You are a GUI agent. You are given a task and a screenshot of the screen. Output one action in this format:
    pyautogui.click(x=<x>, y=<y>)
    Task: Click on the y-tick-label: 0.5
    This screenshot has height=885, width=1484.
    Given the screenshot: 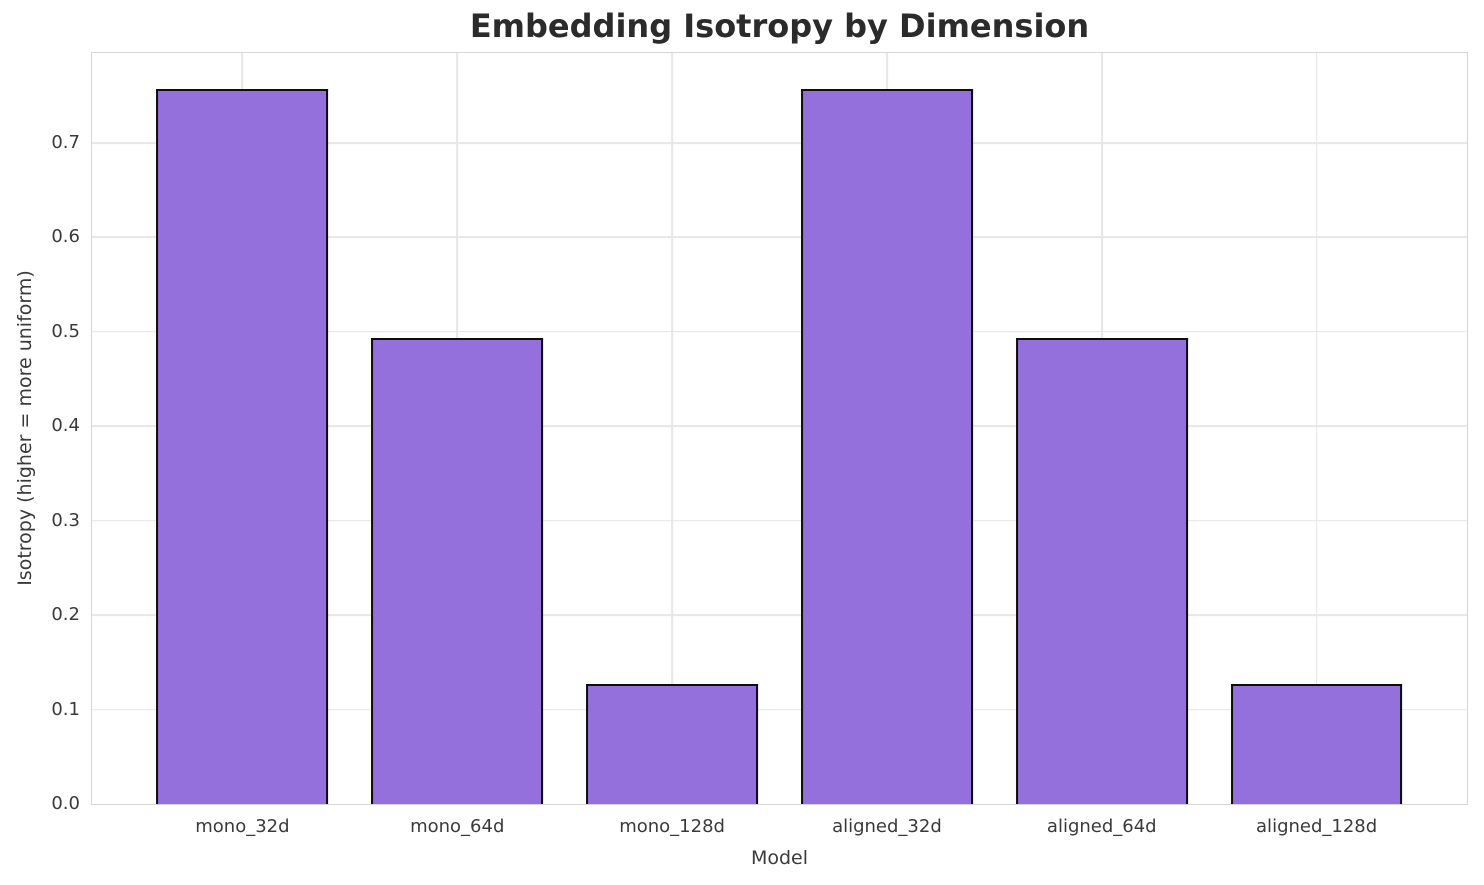 What is the action you would take?
    pyautogui.click(x=65, y=331)
    